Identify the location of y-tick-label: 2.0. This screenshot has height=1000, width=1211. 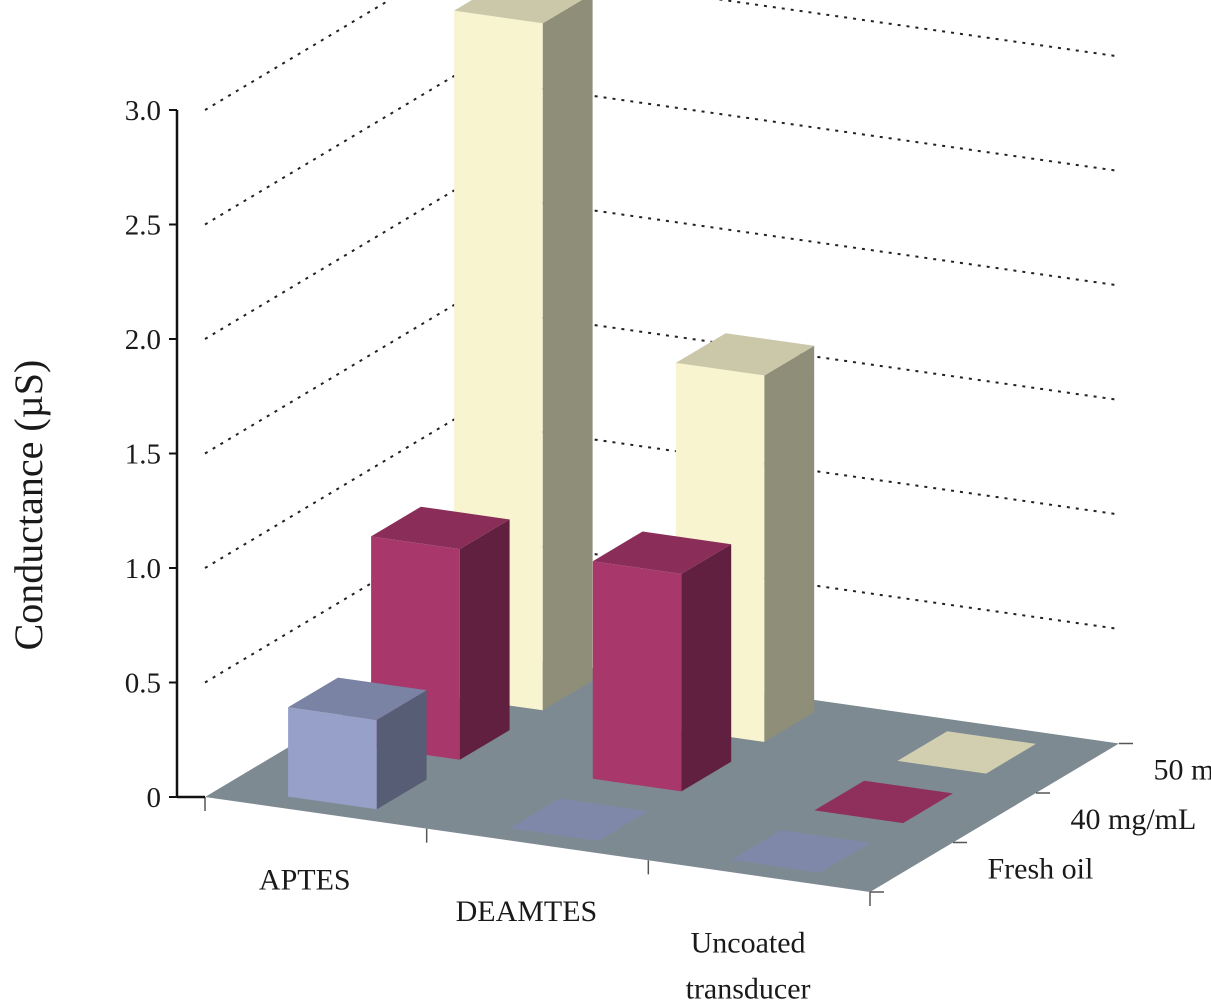
(143, 340).